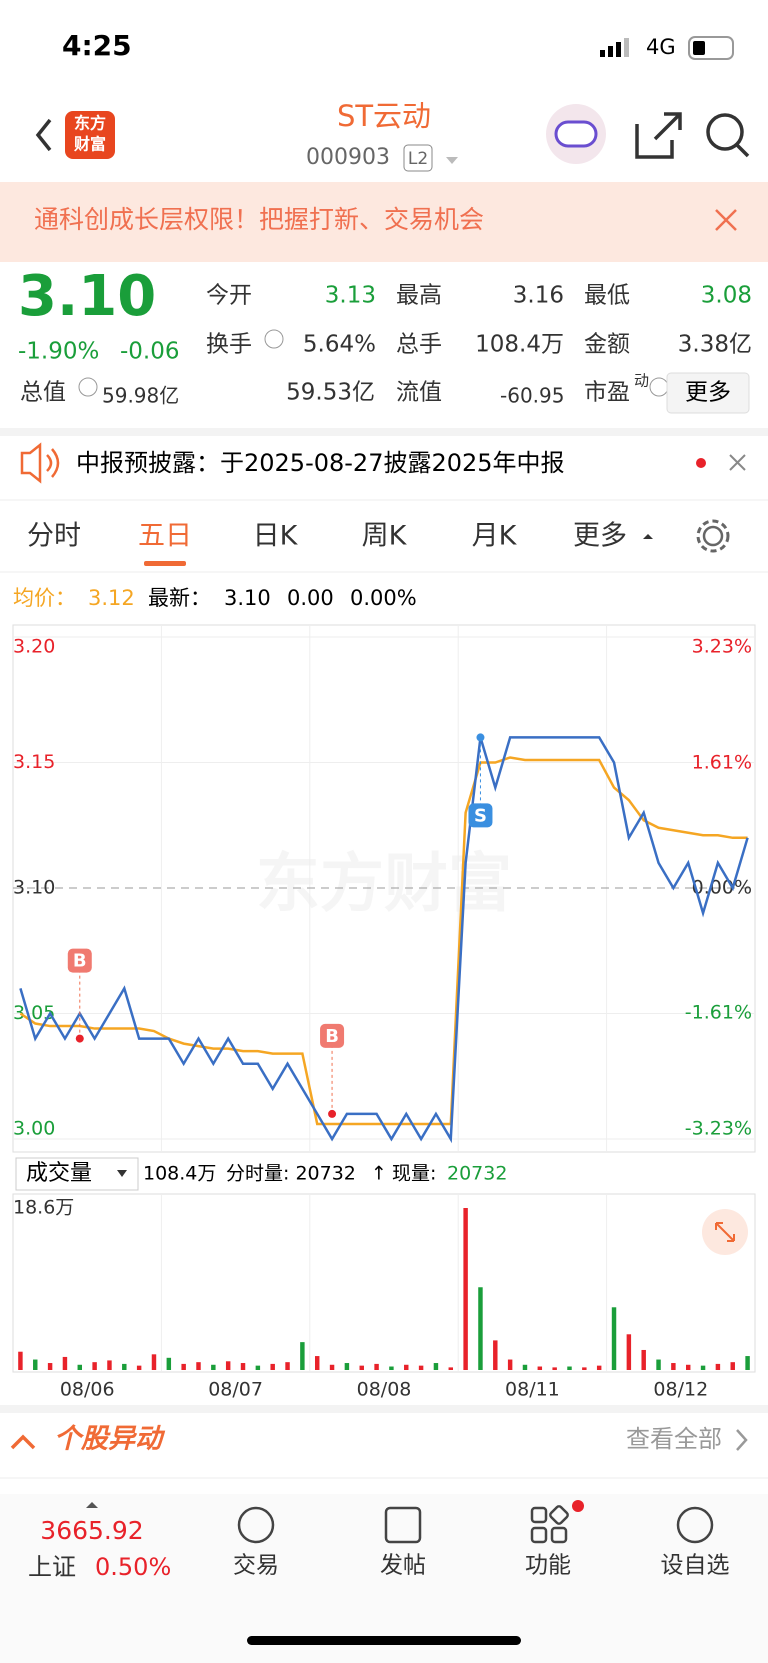 Image resolution: width=768 pixels, height=1663 pixels. I want to click on volume-total: 108.4万, so click(179, 1174).